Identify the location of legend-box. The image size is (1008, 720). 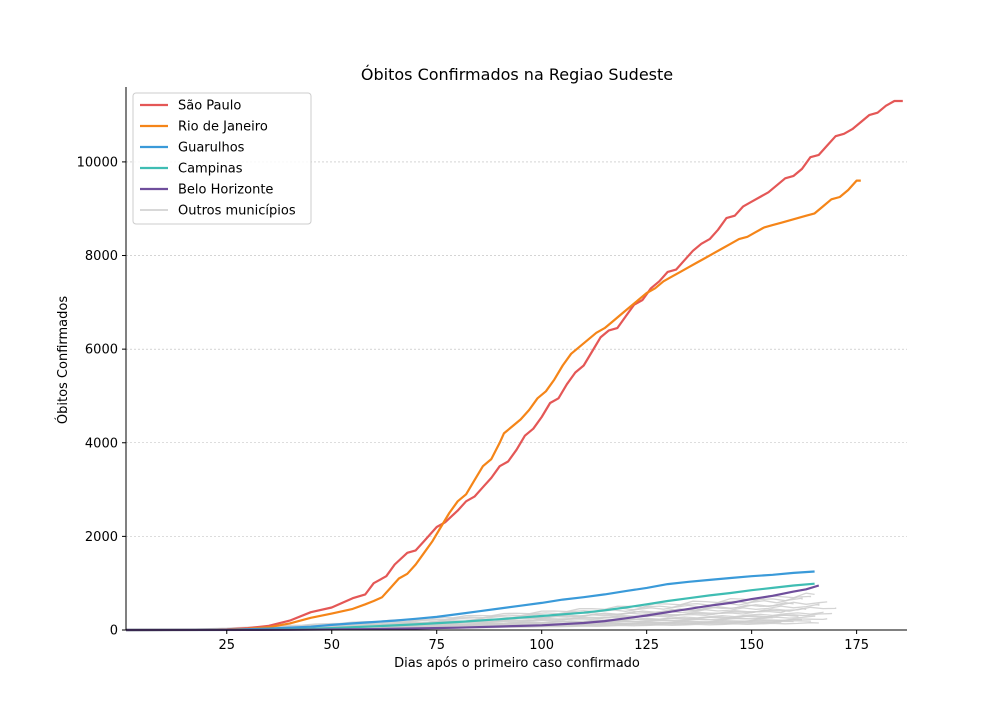
(222, 158).